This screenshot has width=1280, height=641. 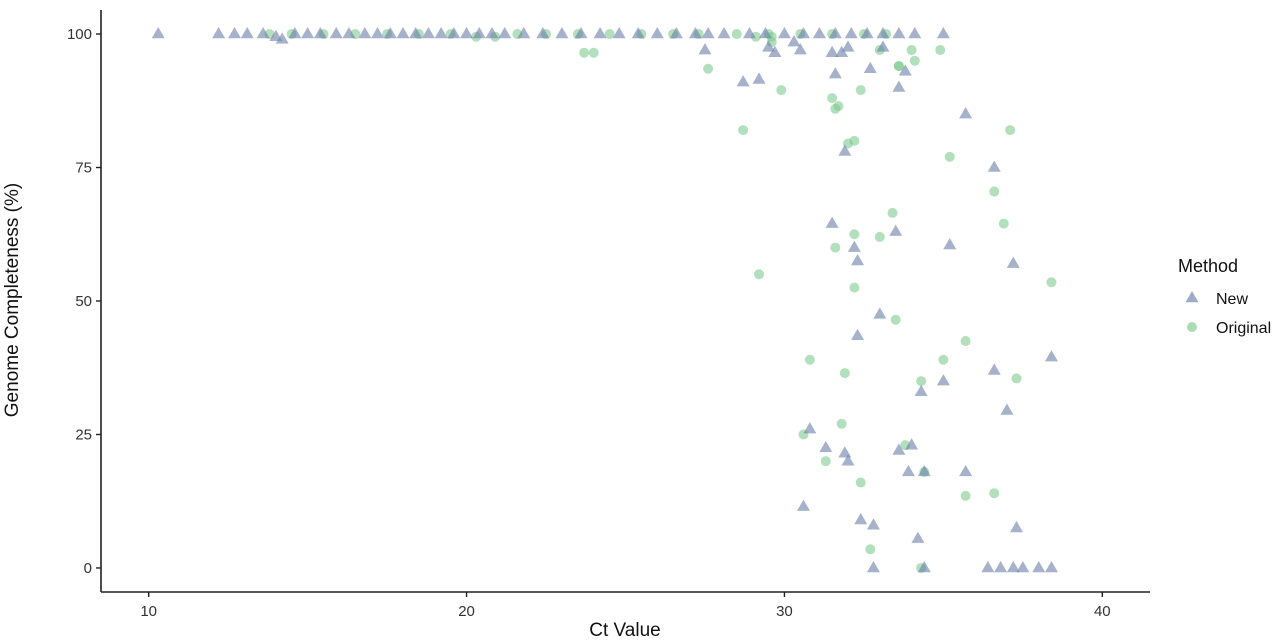 I want to click on y-tick-label: 100, so click(x=79, y=34).